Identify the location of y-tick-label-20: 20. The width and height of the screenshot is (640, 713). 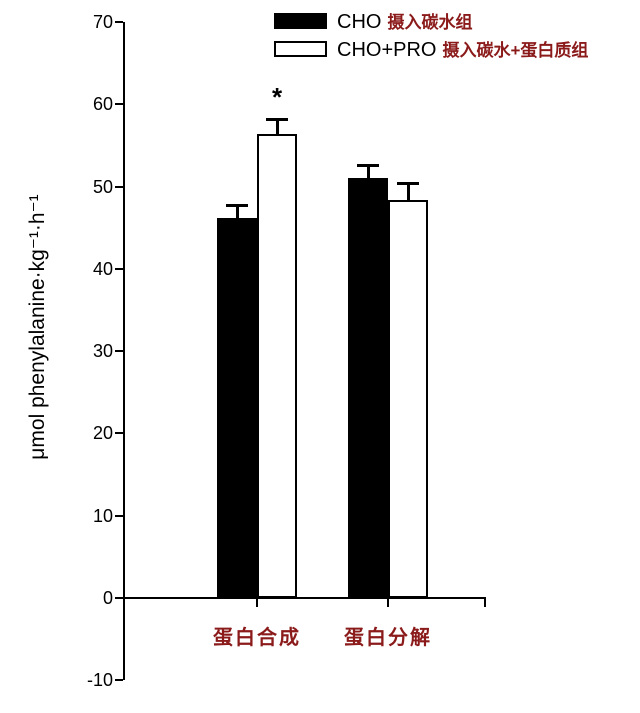
(102, 433).